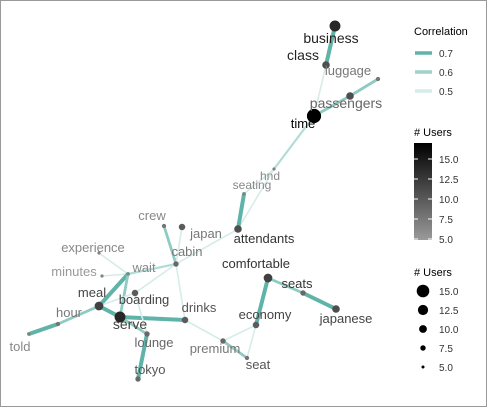 Image resolution: width=487 pixels, height=411 pixels. What do you see at coordinates (186, 251) in the screenshot?
I see `node-label-cabin: cabin` at bounding box center [186, 251].